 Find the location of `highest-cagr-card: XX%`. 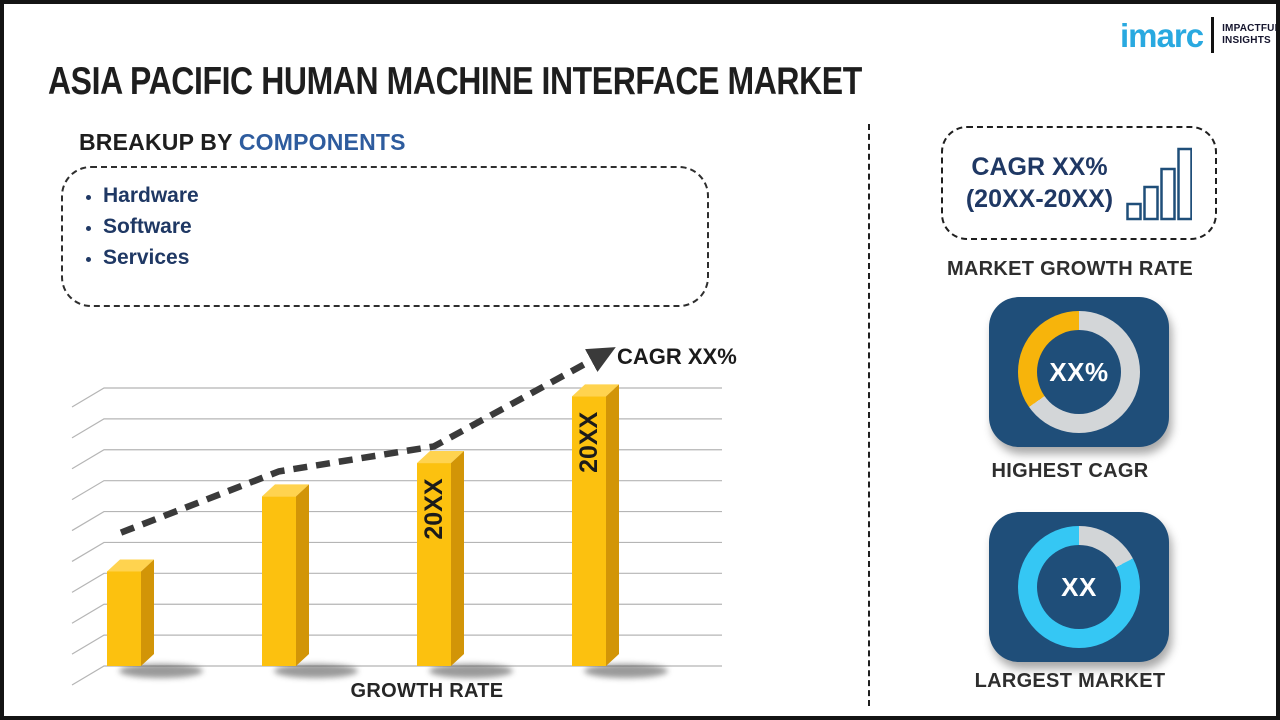

highest-cagr-card: XX% is located at coordinates (1079, 372).